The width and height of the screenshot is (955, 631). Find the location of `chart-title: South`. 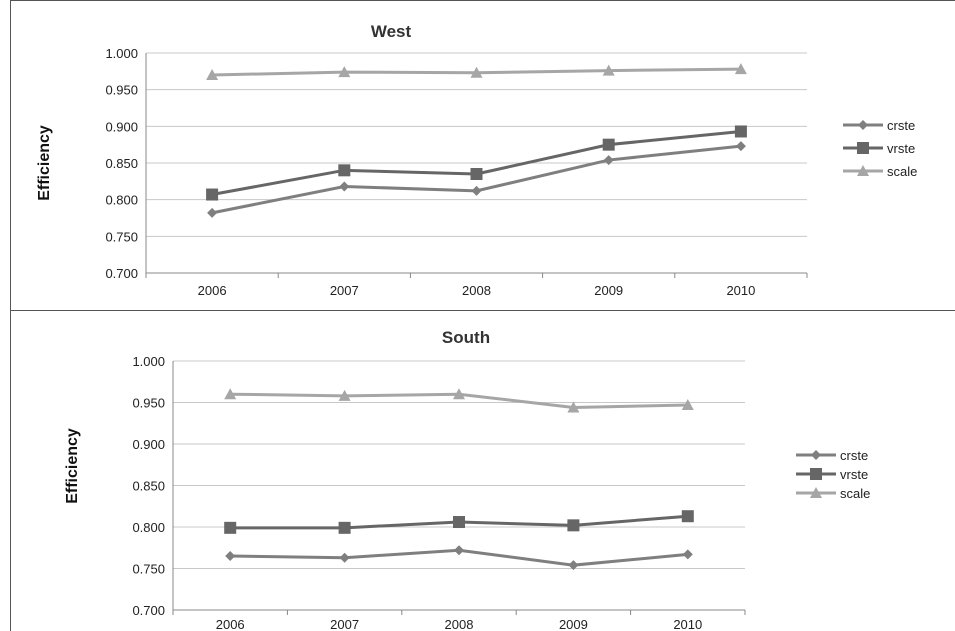

chart-title: South is located at coordinates (466, 337).